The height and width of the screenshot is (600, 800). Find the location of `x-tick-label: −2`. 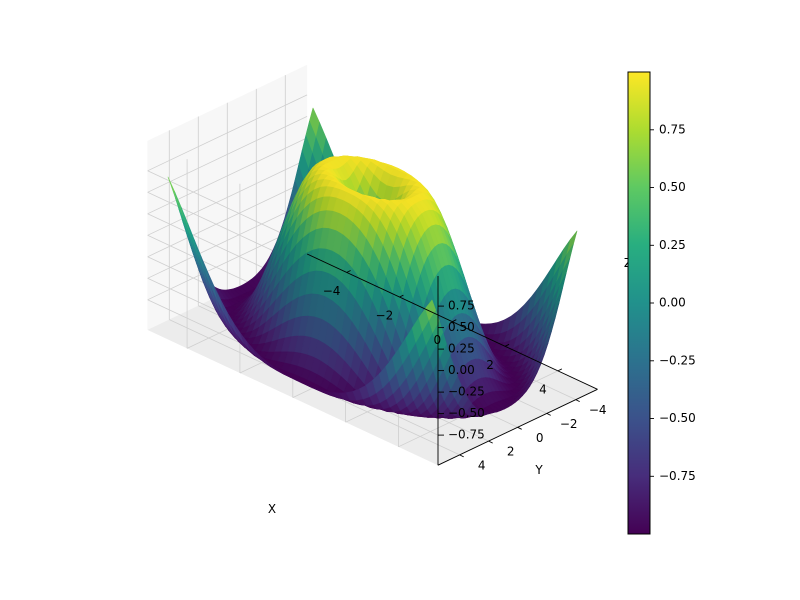

x-tick-label: −2 is located at coordinates (385, 316).